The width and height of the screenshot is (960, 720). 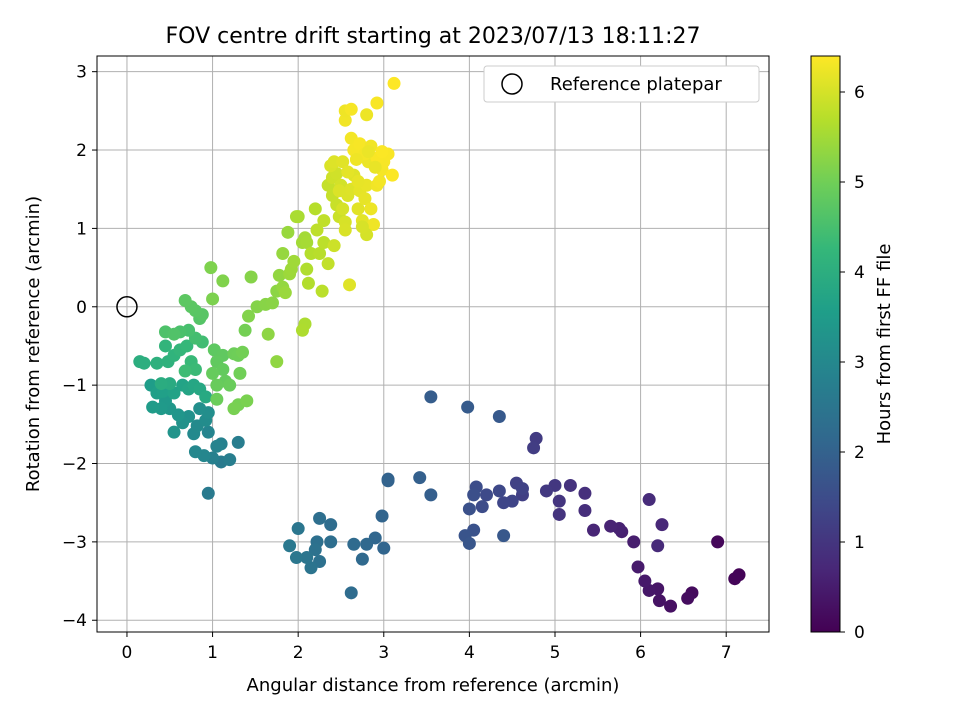 What do you see at coordinates (555, 653) in the screenshot?
I see `x-tick-label: 5` at bounding box center [555, 653].